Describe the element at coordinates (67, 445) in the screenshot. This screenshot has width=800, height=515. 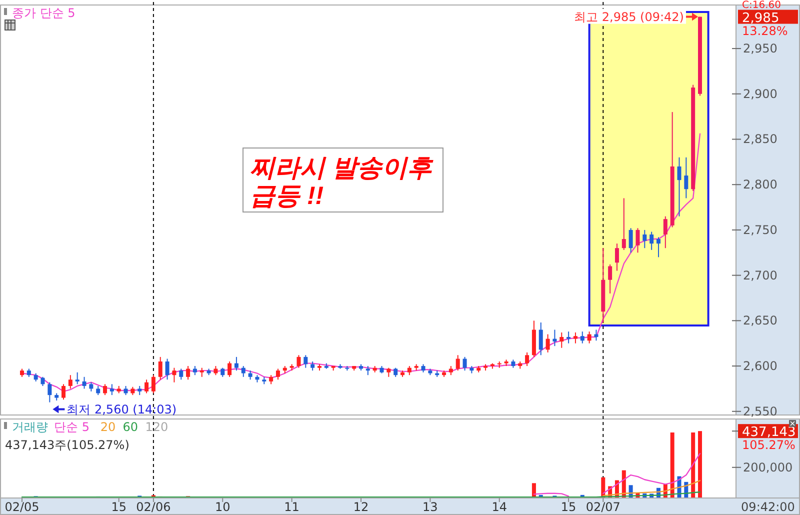
I see `annotation: 437,143주(105.27%)` at that location.